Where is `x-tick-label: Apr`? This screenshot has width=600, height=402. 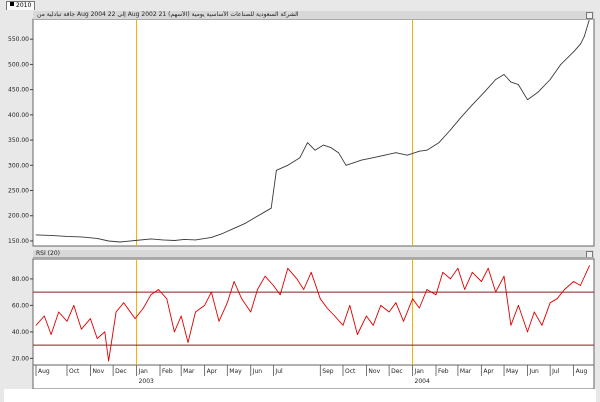
x-tick-label: Apr is located at coordinates (488, 371).